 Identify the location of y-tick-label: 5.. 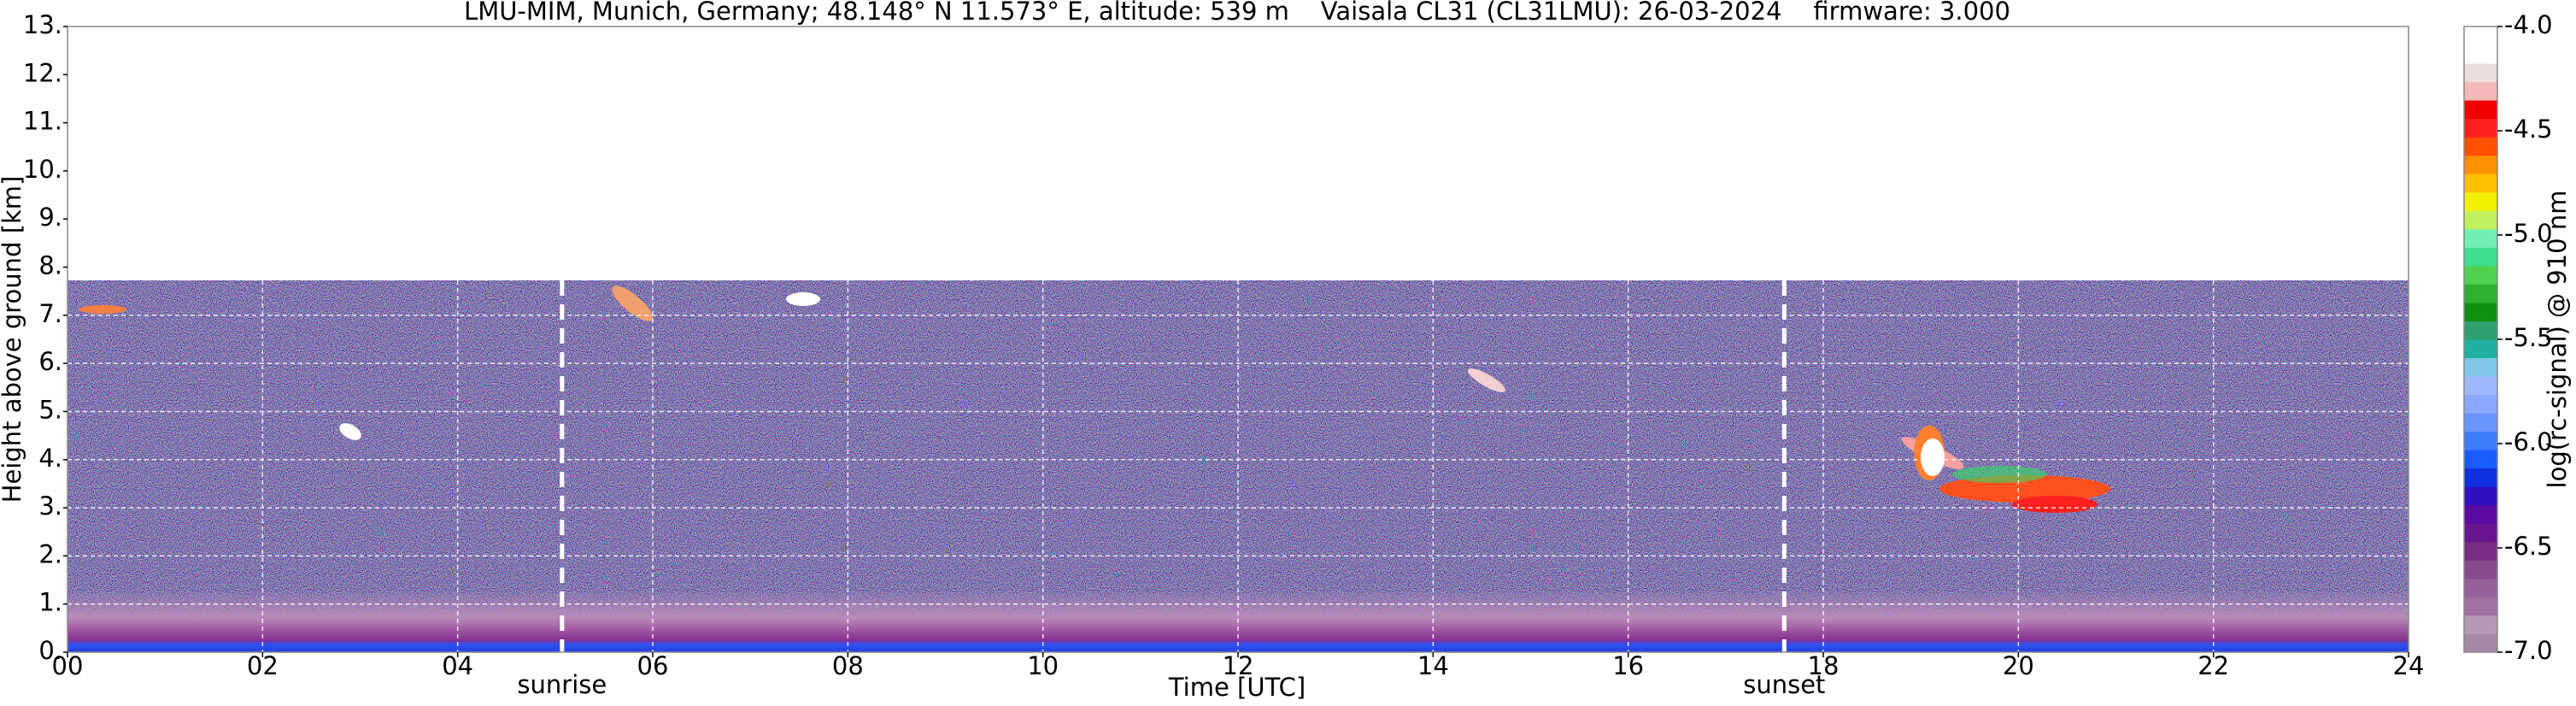
(50, 409).